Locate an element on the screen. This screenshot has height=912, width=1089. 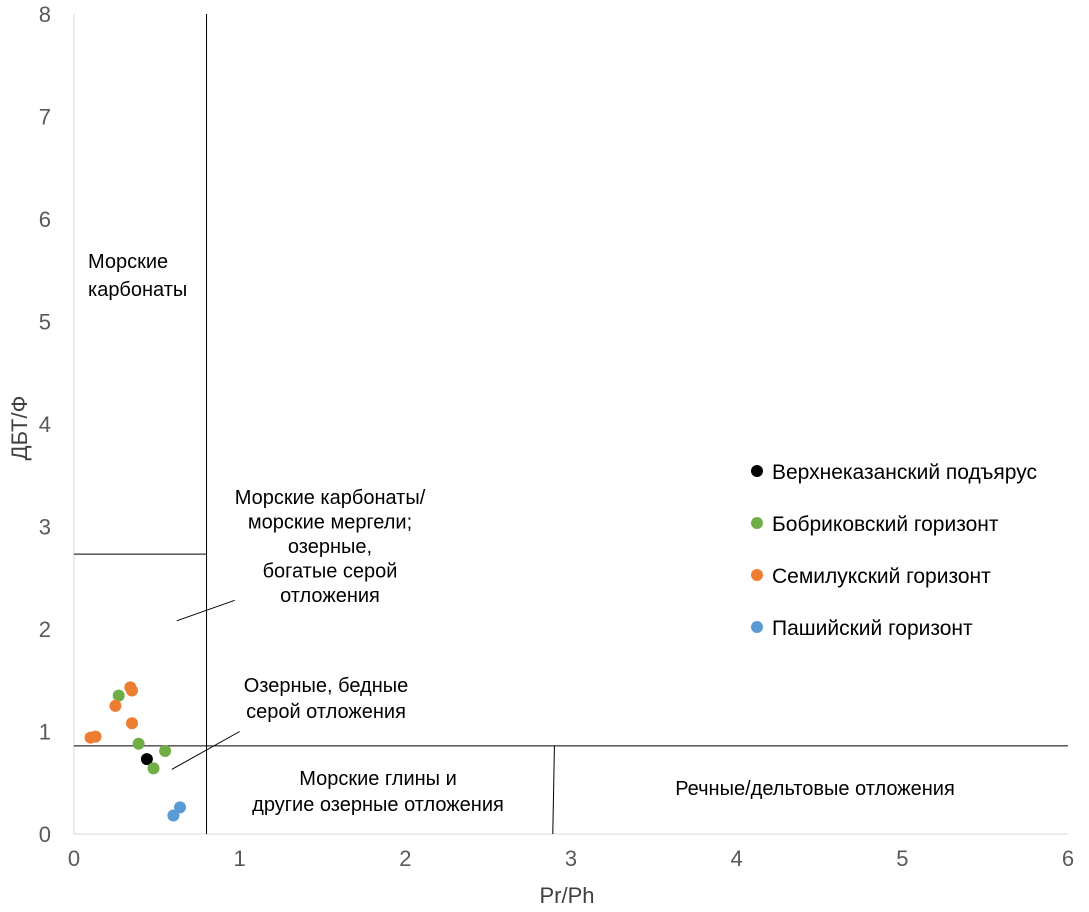
y-tick-label: 7 is located at coordinates (45, 117).